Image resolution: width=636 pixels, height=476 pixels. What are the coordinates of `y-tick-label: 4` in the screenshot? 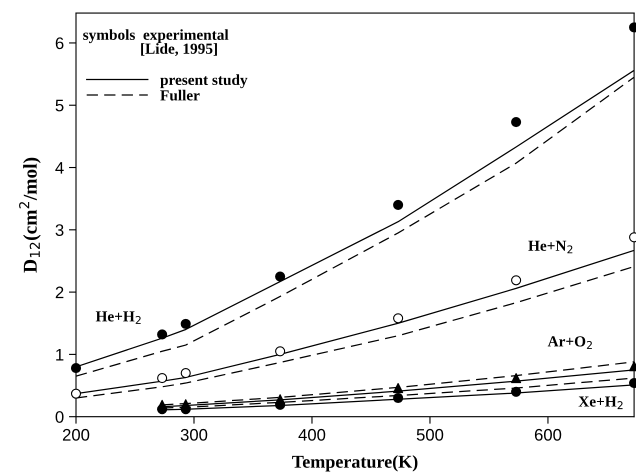 It's located at (59, 168).